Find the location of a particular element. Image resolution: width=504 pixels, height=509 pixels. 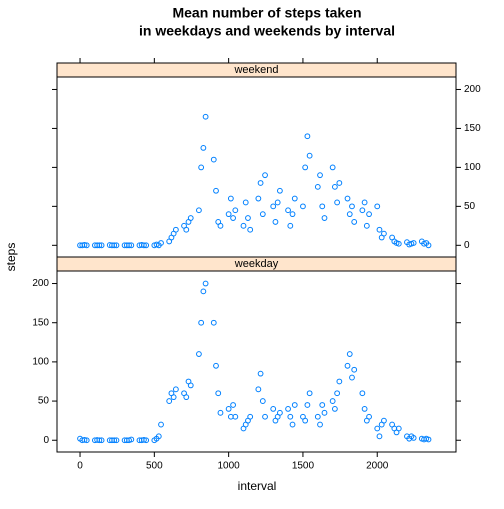

x-tick-label: 500 is located at coordinates (154, 466).